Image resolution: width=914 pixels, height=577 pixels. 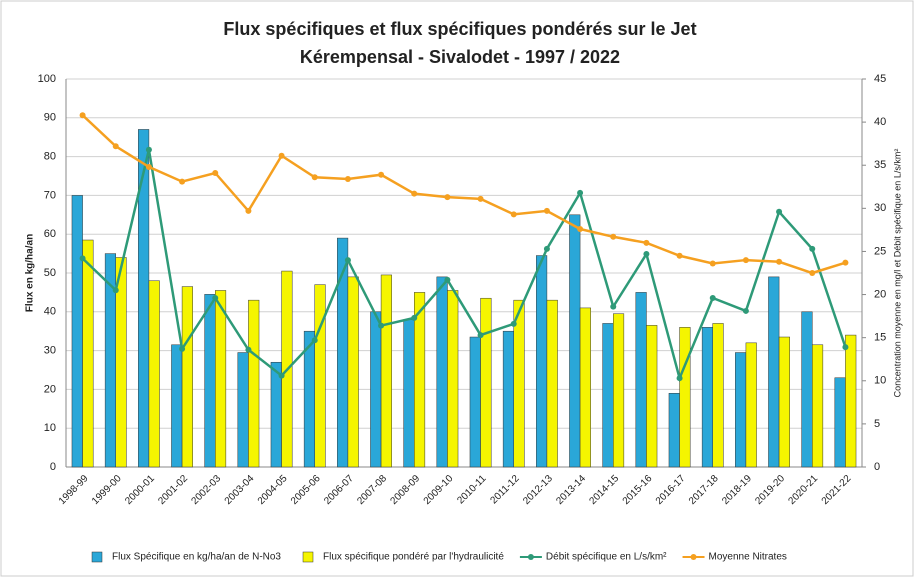 What do you see at coordinates (50, 312) in the screenshot?
I see `y-tick-label: 40` at bounding box center [50, 312].